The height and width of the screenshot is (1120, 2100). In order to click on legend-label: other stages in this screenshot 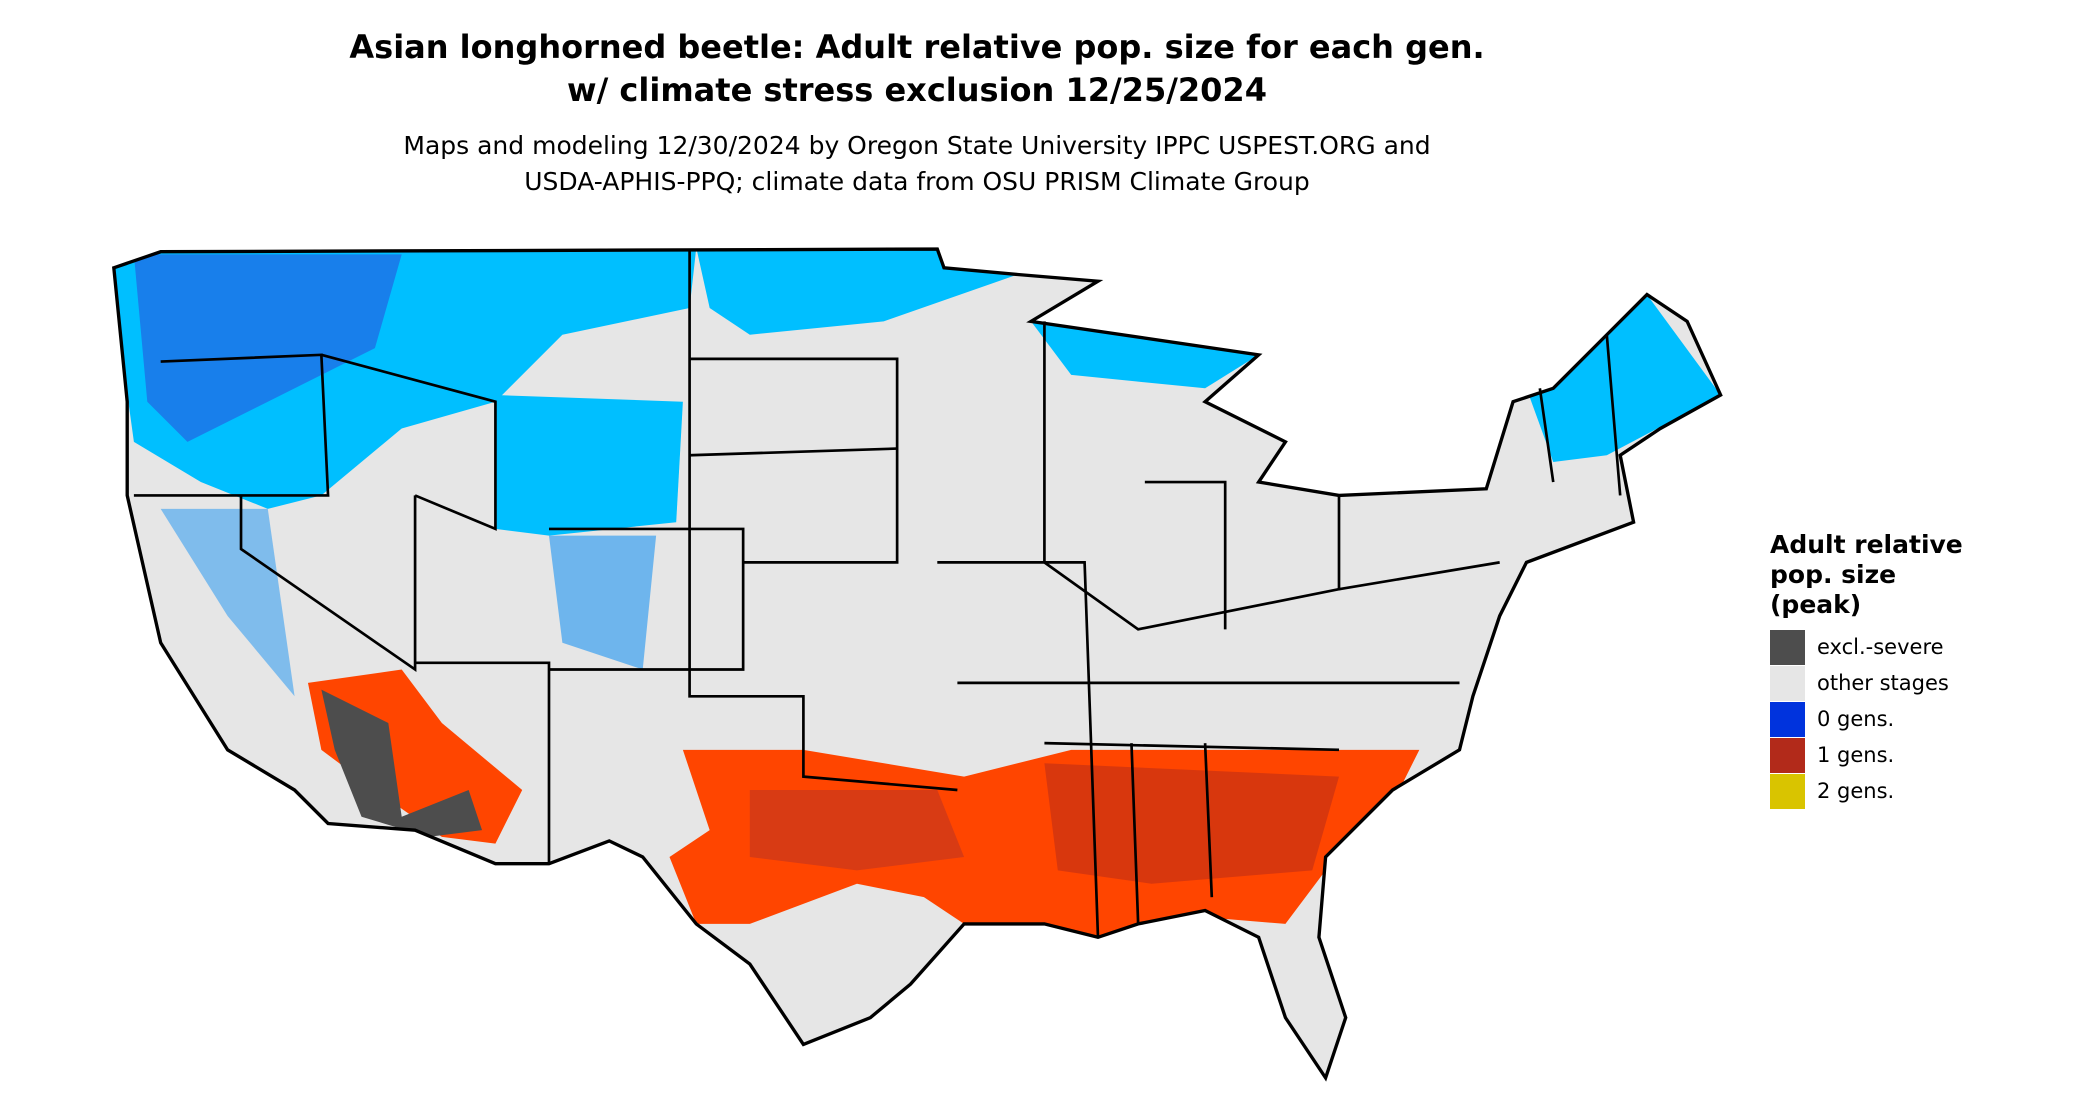, I will do `click(1883, 683)`.